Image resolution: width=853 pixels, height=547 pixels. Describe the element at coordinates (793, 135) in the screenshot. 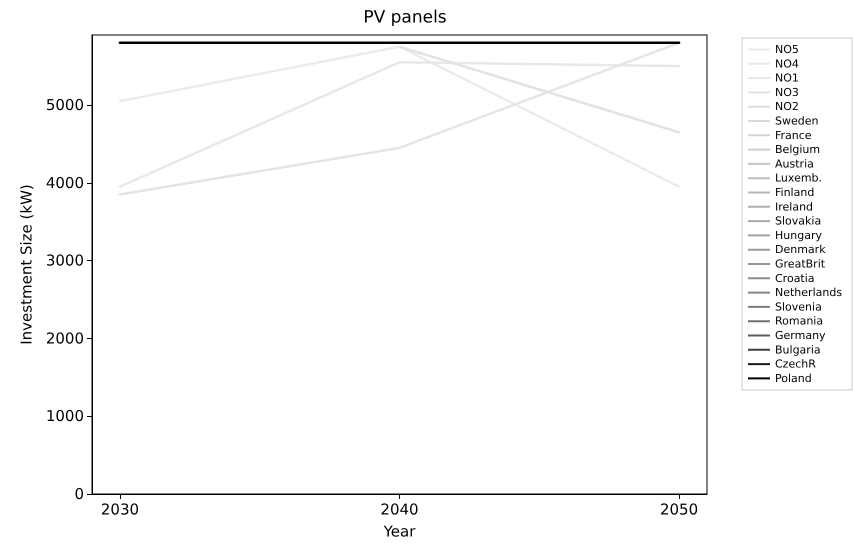

I see `legend-label: France` at that location.